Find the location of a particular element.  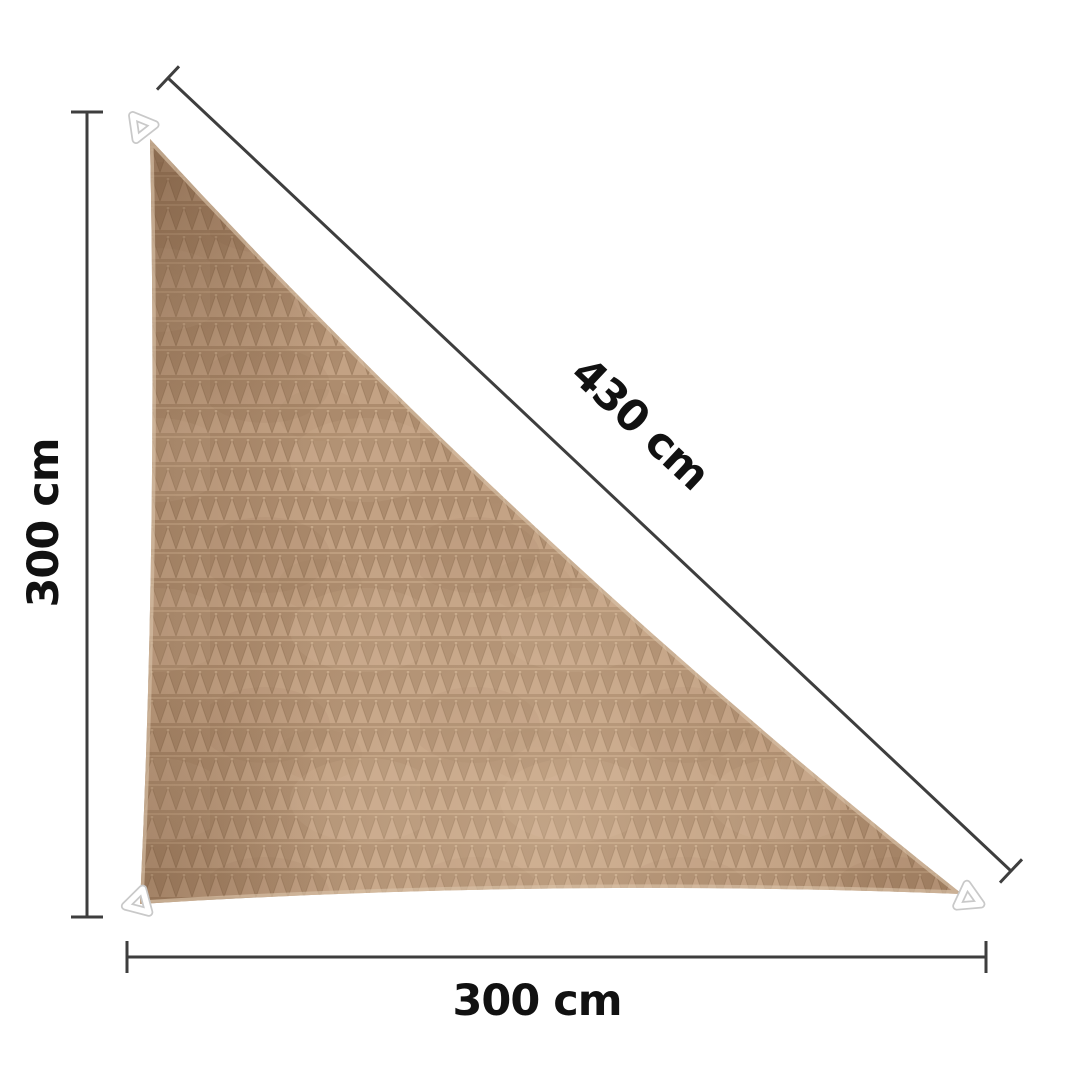

dimension-tick-diagonal-top is located at coordinates (168, 78).